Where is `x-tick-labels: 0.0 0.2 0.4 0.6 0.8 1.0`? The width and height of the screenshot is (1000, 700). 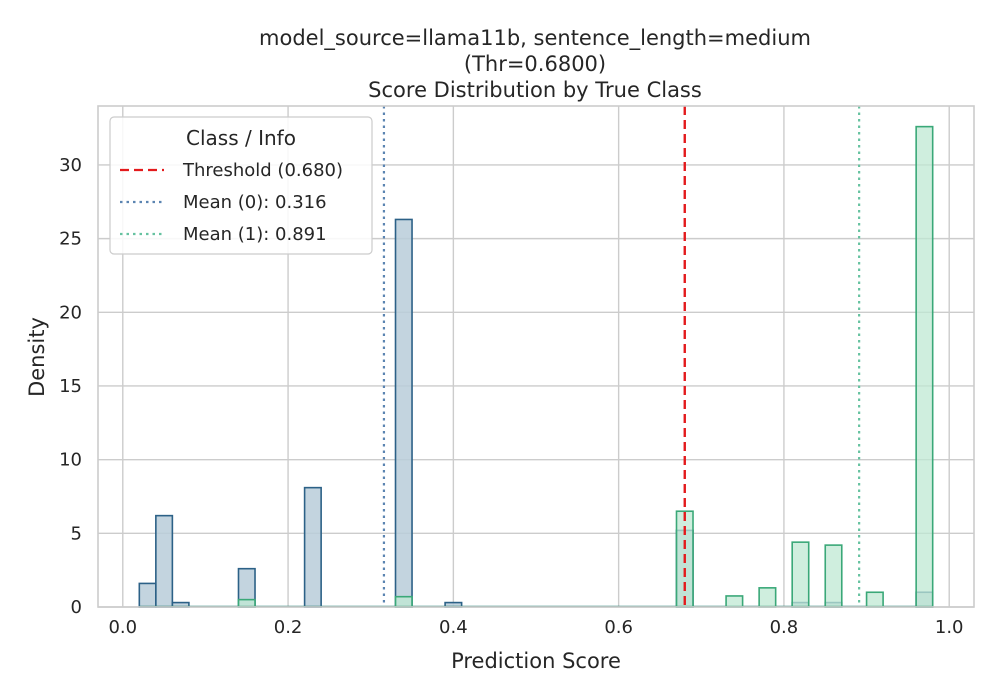
x-tick-labels: 0.0 0.2 0.4 0.6 0.8 1.0 is located at coordinates (535, 627).